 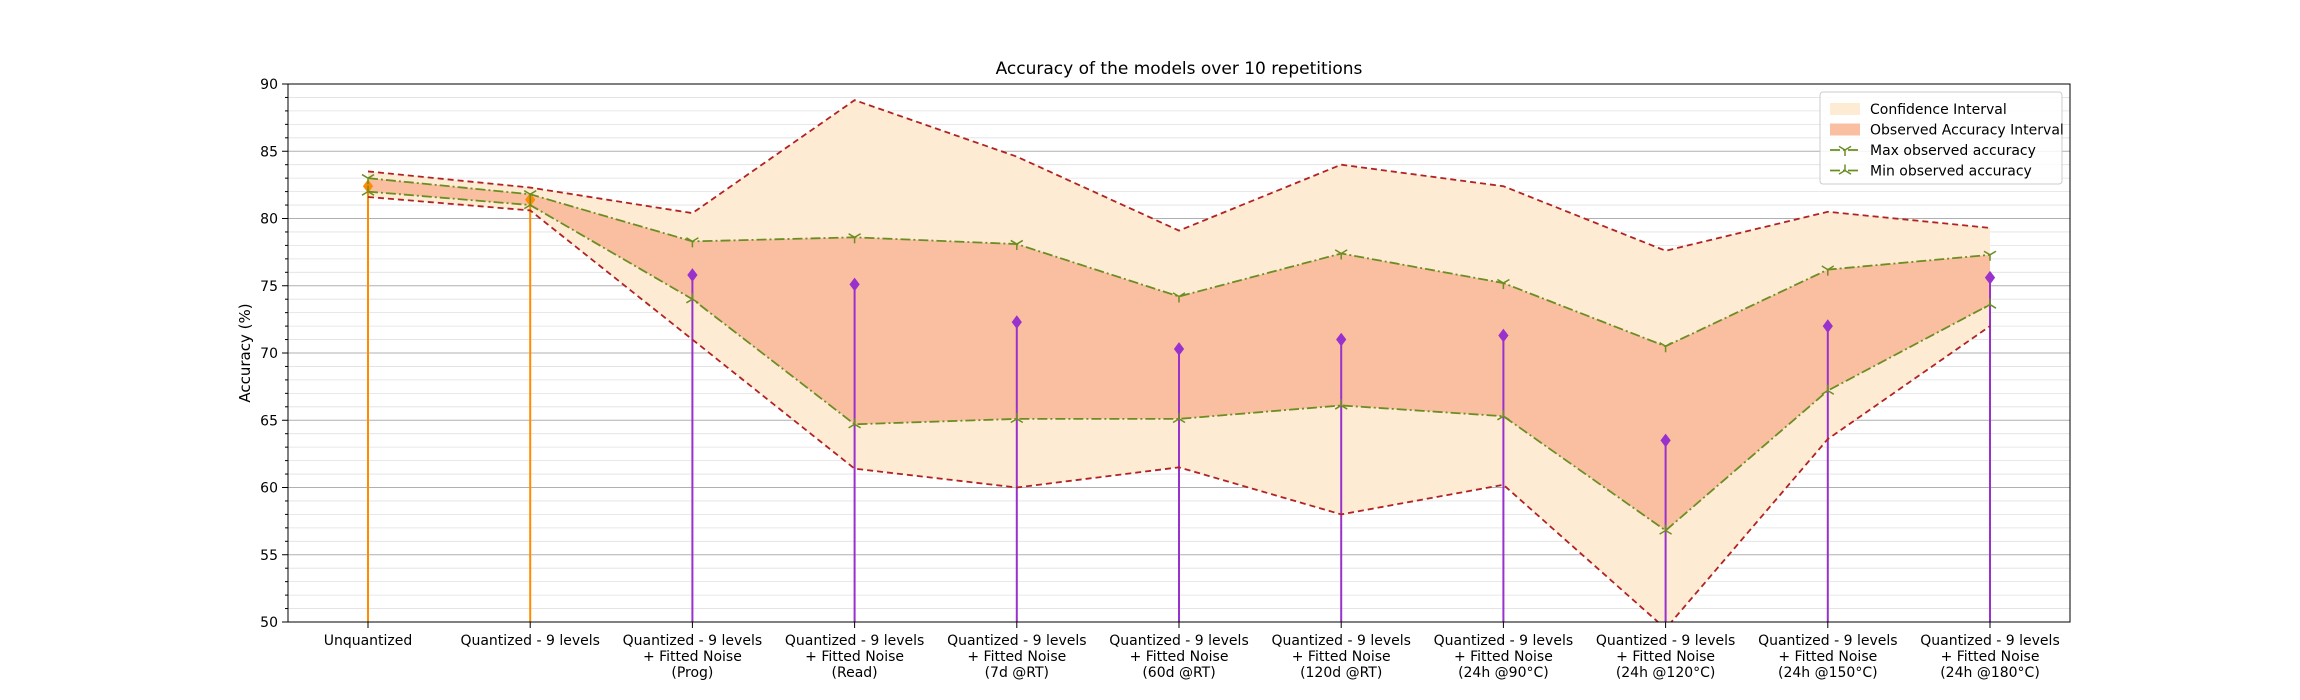 I want to click on y-tick-label: 55, so click(x=269, y=556).